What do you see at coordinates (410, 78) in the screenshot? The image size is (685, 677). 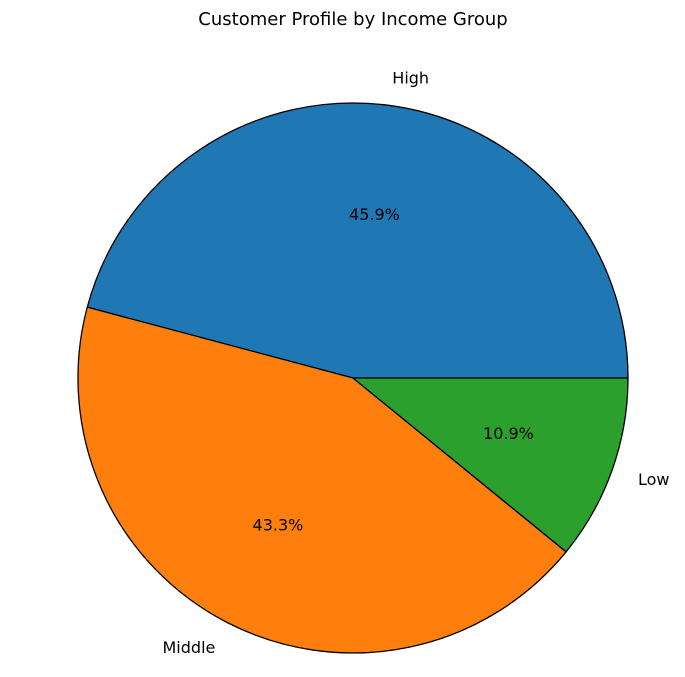 I see `category-label-high: High` at bounding box center [410, 78].